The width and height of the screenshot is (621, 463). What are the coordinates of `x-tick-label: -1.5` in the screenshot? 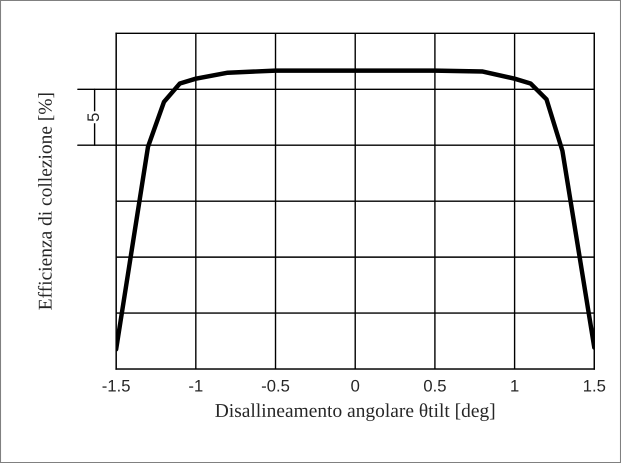 It's located at (116, 386).